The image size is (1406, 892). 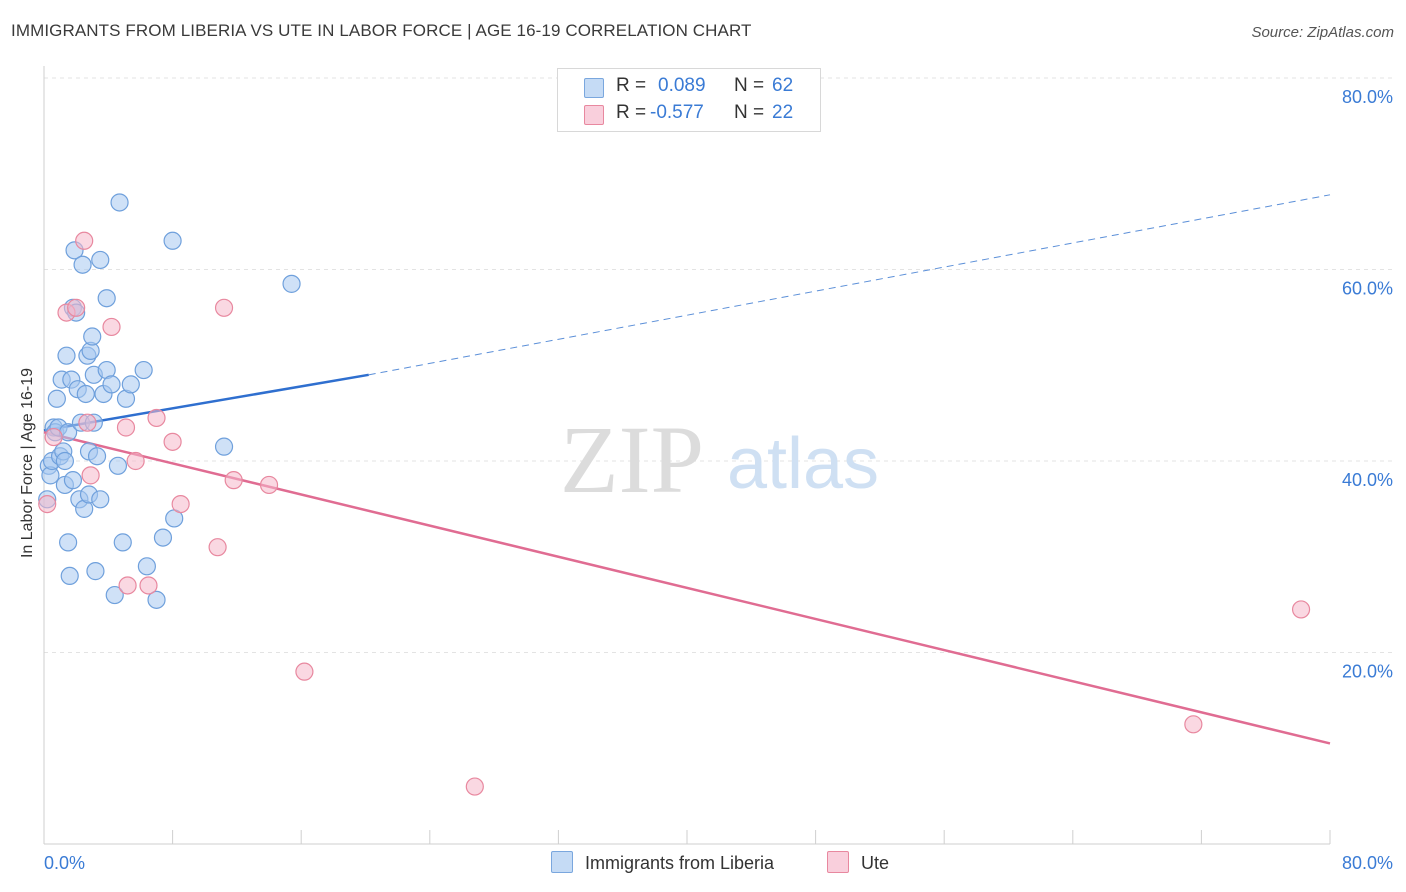 What do you see at coordinates (677, 112) in the screenshot?
I see `legend-r-value: -0.577` at bounding box center [677, 112].